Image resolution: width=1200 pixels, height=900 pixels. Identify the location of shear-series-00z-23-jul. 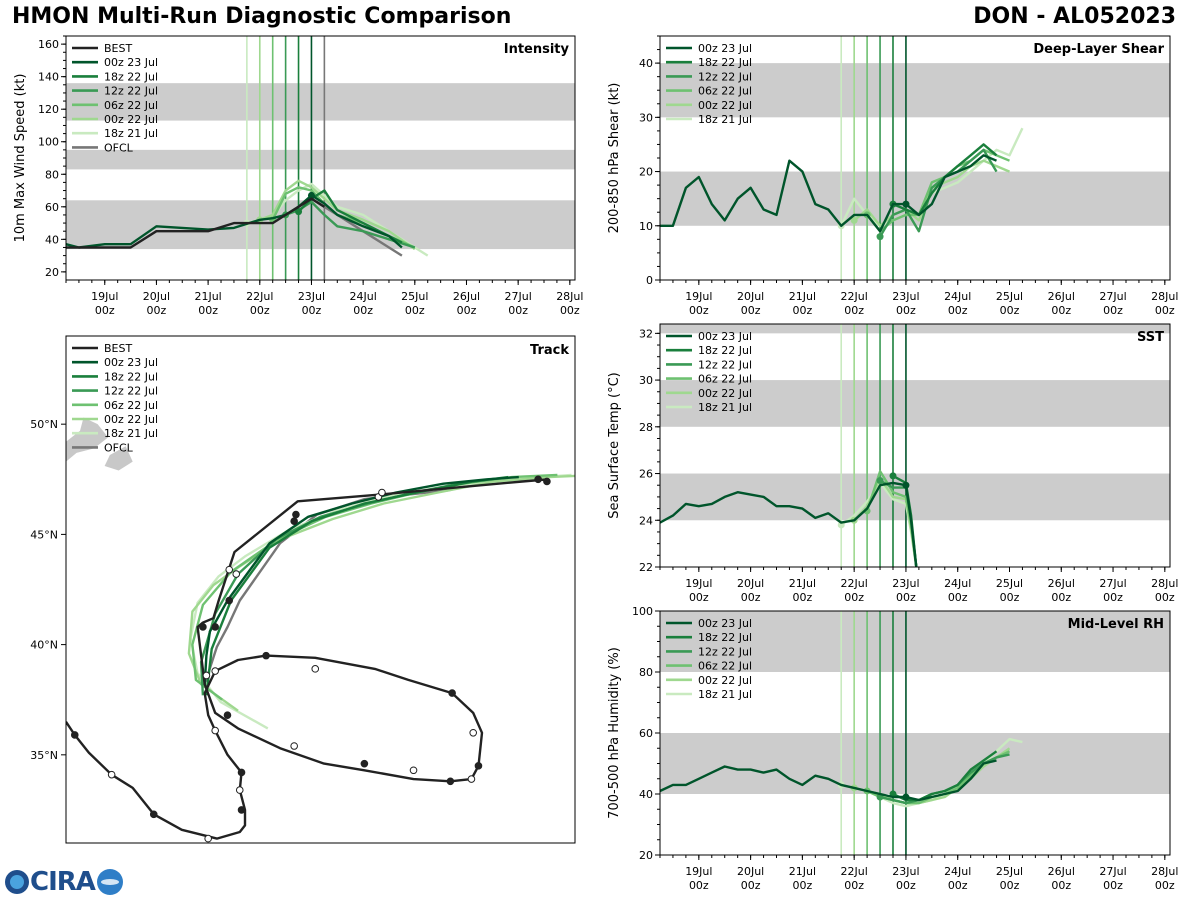
(828, 193).